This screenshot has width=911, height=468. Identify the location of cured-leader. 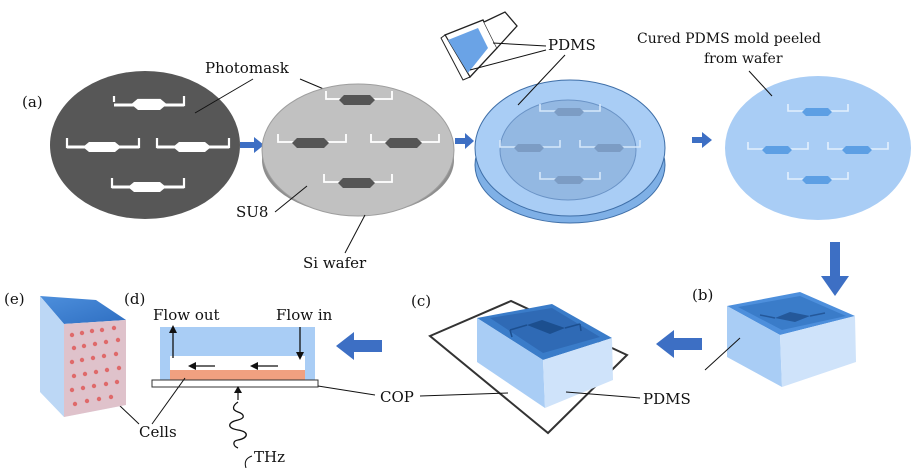
(760, 83).